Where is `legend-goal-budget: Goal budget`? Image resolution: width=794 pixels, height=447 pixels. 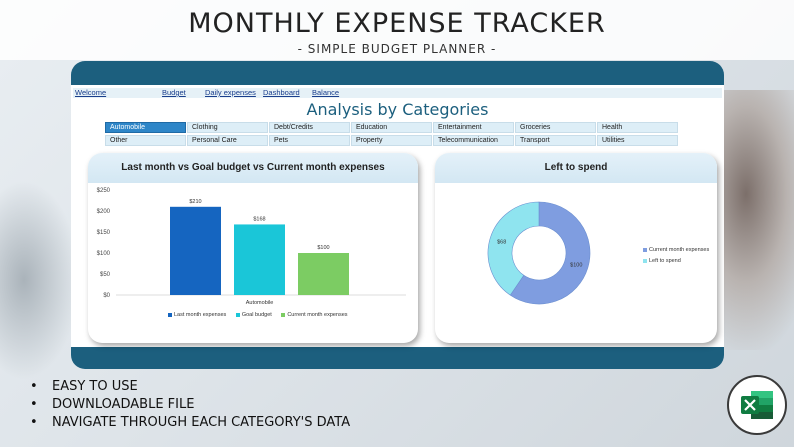 legend-goal-budget: Goal budget is located at coordinates (253, 315).